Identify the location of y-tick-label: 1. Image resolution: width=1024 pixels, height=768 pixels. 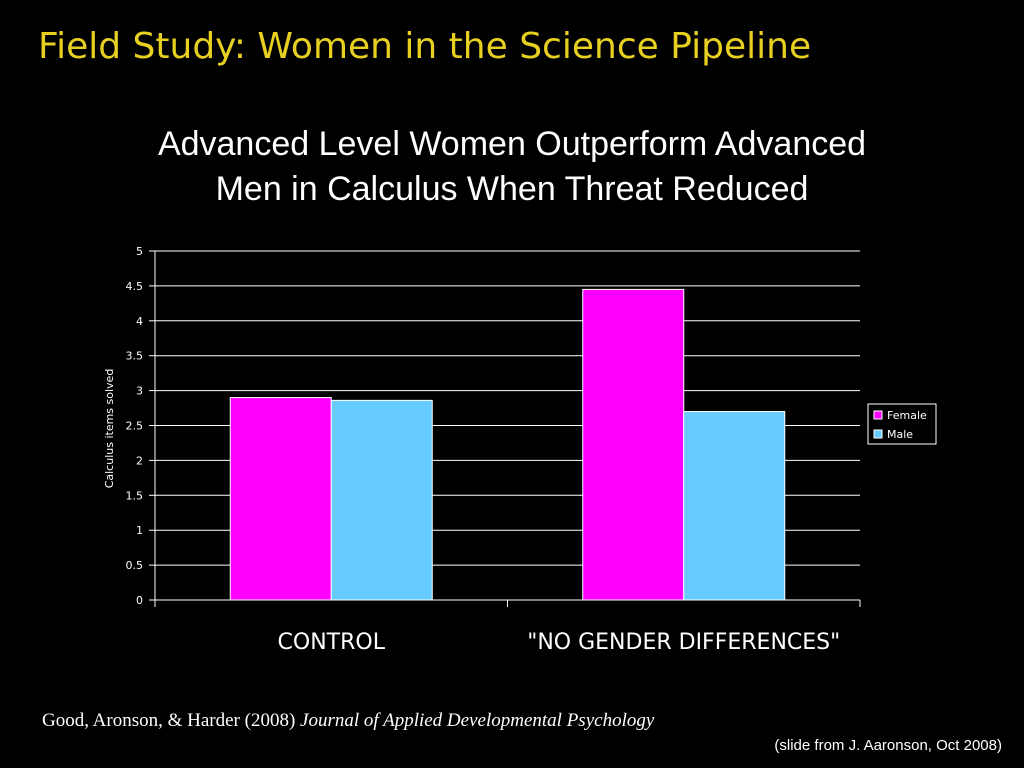
(139, 530).